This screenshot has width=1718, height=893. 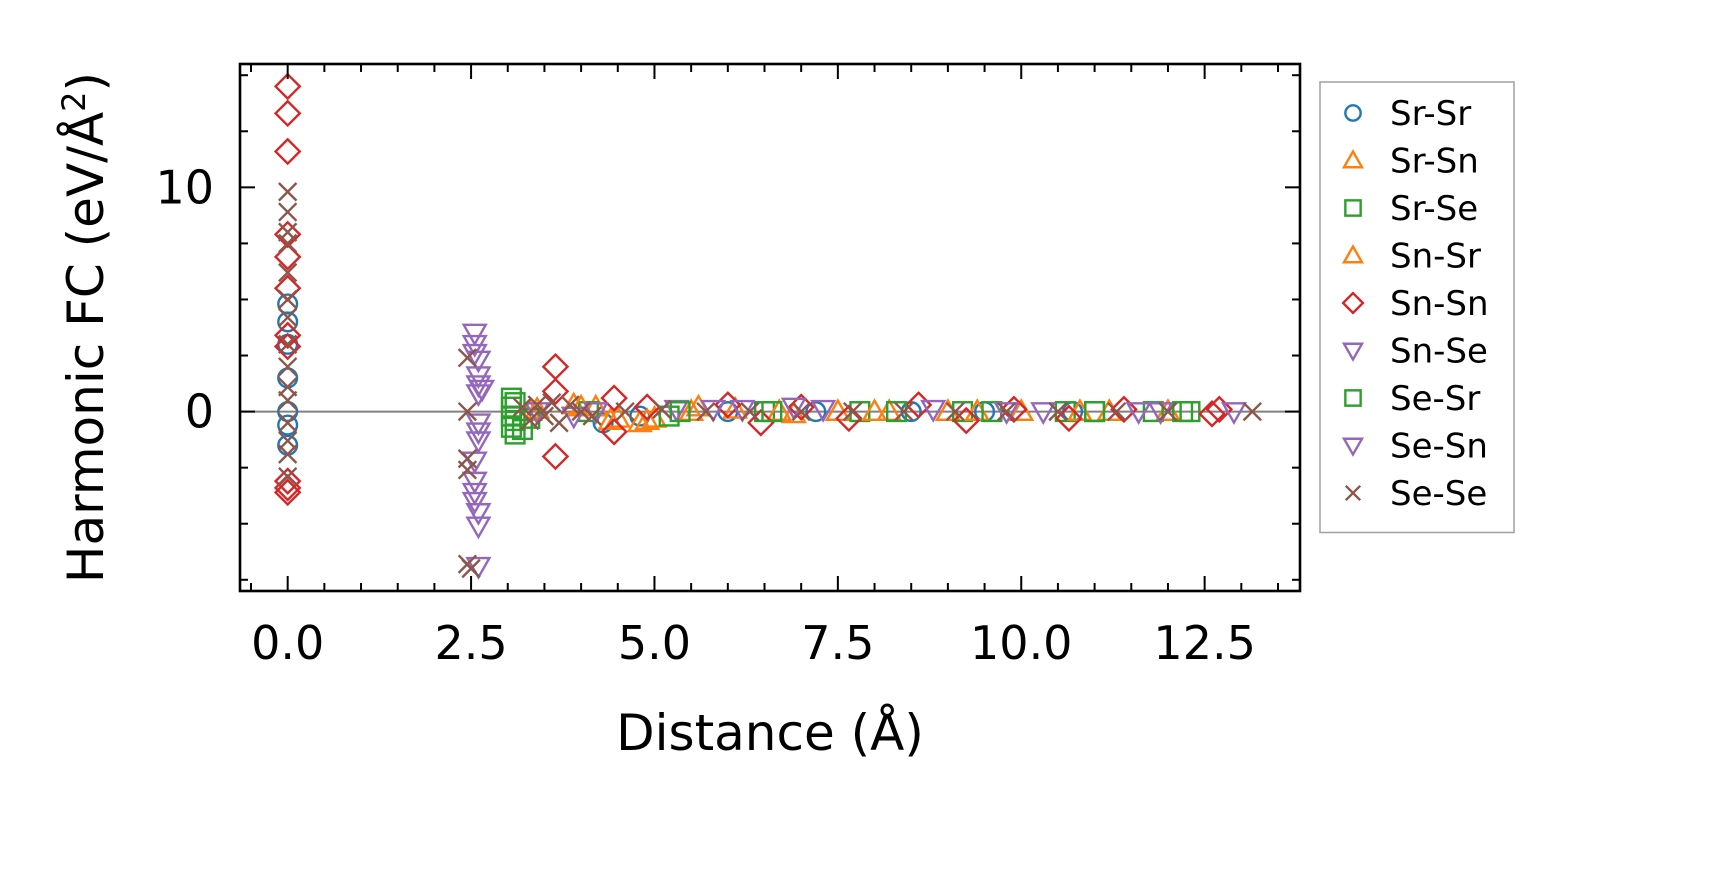 I want to click on legend-entry: Sr-Se, so click(x=1411, y=209).